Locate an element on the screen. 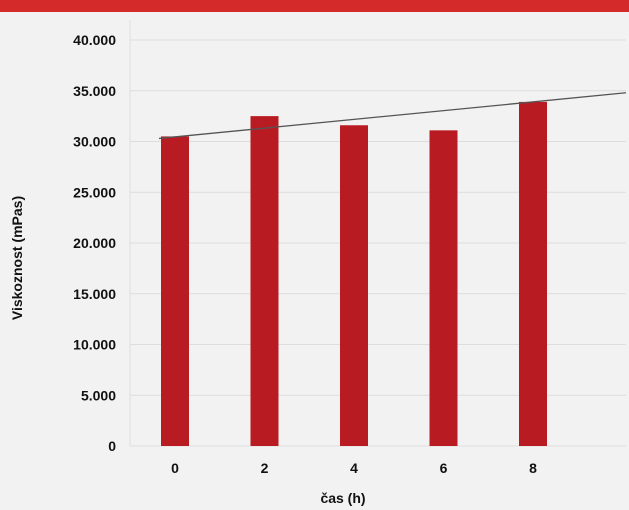 The height and width of the screenshot is (510, 629). y-axis-title: Viskoznost (mPas) is located at coordinates (17, 258).